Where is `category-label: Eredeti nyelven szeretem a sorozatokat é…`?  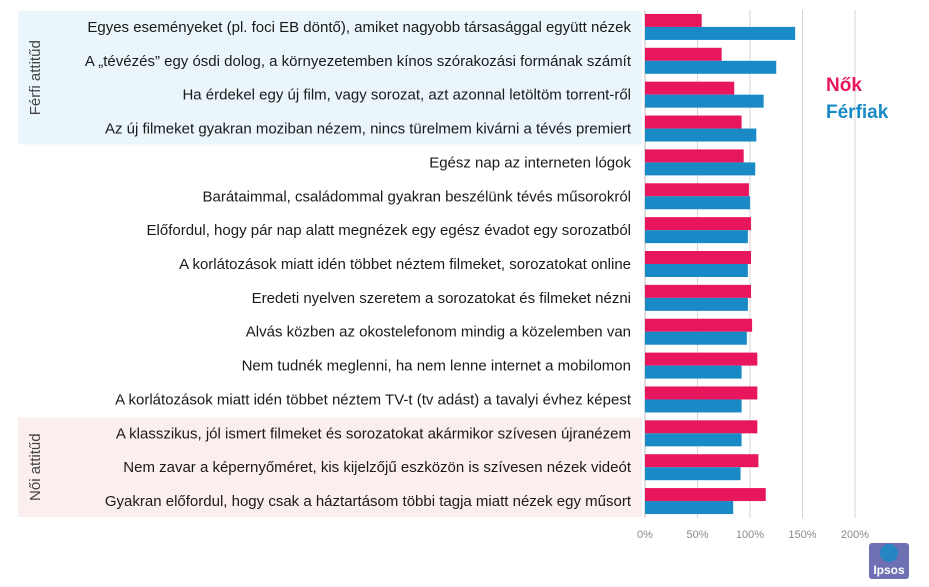 category-label: Eredeti nyelven szeretem a sorozatokat é… is located at coordinates (441, 298).